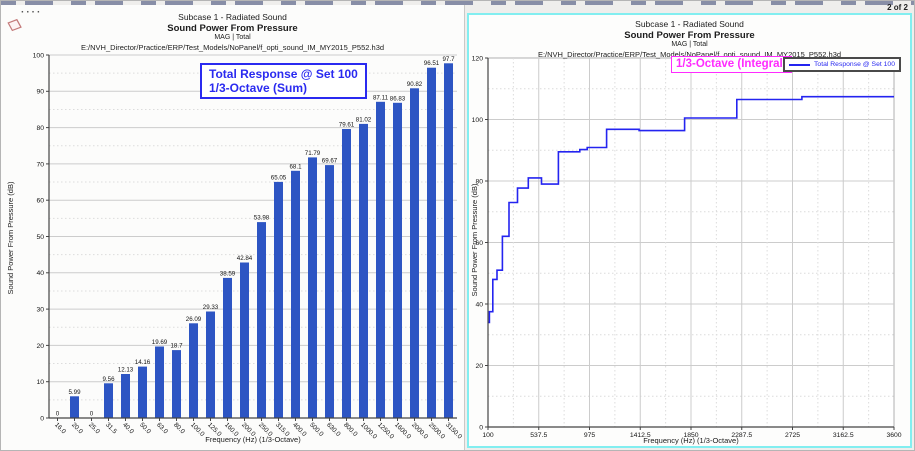 This screenshot has width=915, height=451. I want to click on svg-text: 79.61, so click(347, 125).